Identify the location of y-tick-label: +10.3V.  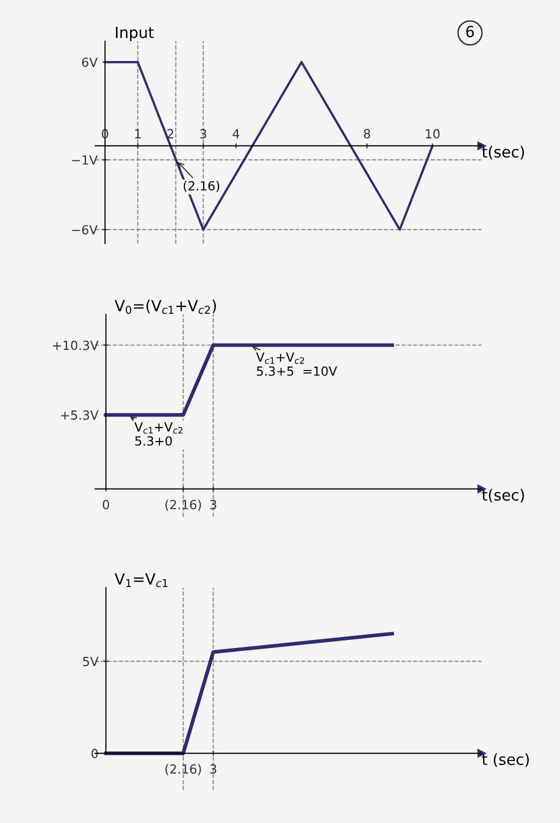
(76, 345).